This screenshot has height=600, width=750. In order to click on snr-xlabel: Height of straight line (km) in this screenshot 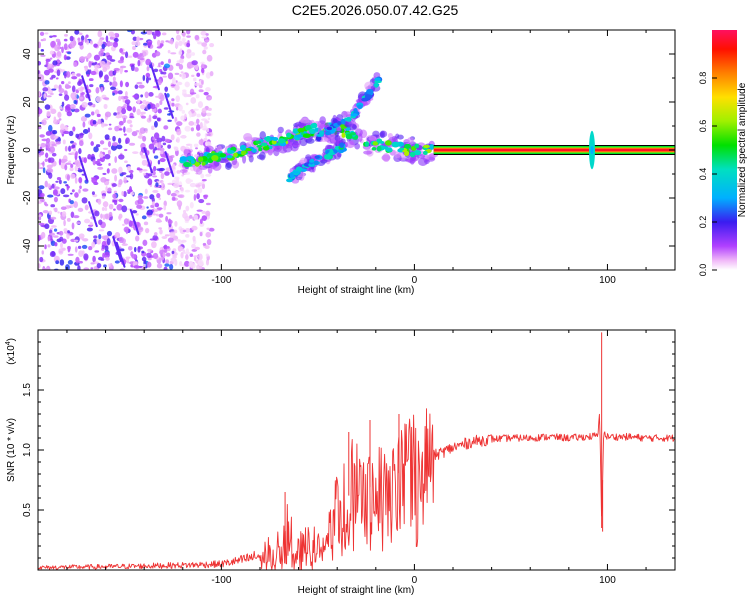, I will do `click(356, 590)`.